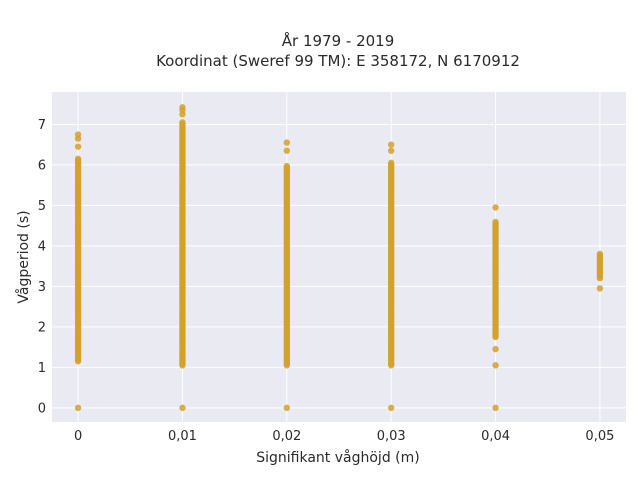 The image size is (640, 480). I want to click on y-tick-label-4: 4, so click(42, 246).